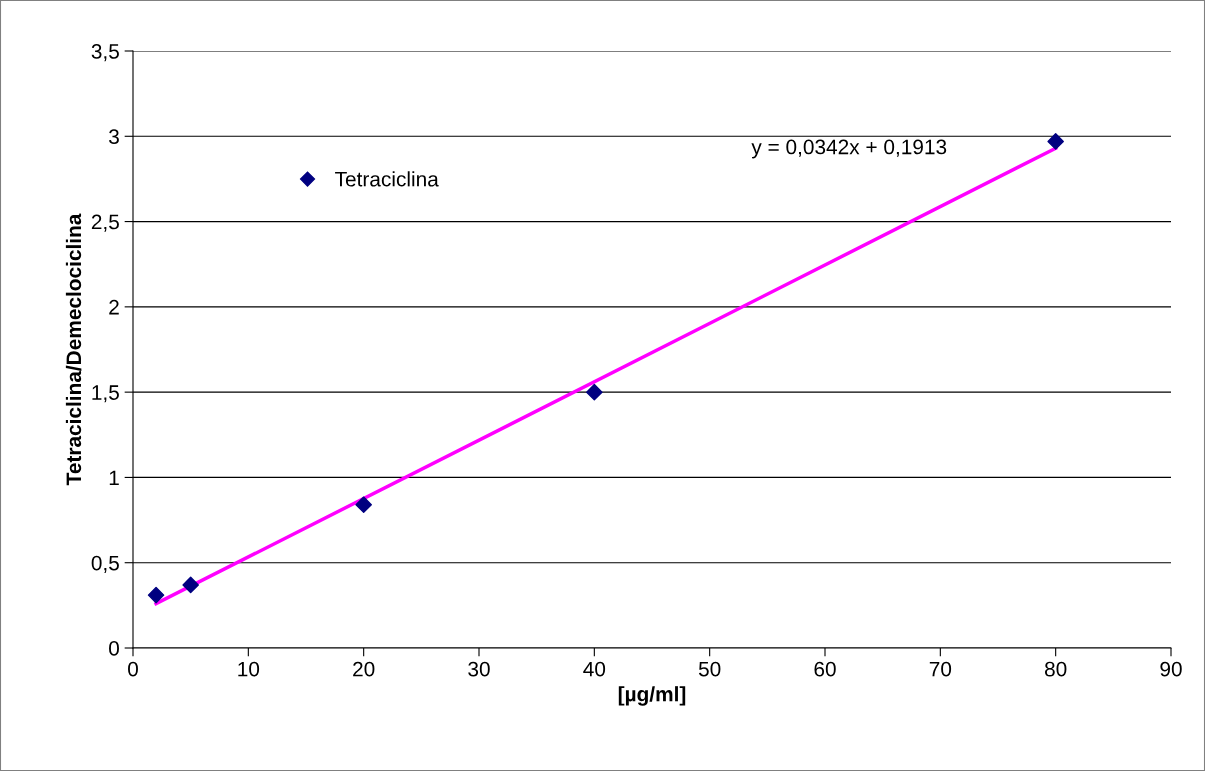  What do you see at coordinates (105, 394) in the screenshot?
I see `y-tick-label: 1,5` at bounding box center [105, 394].